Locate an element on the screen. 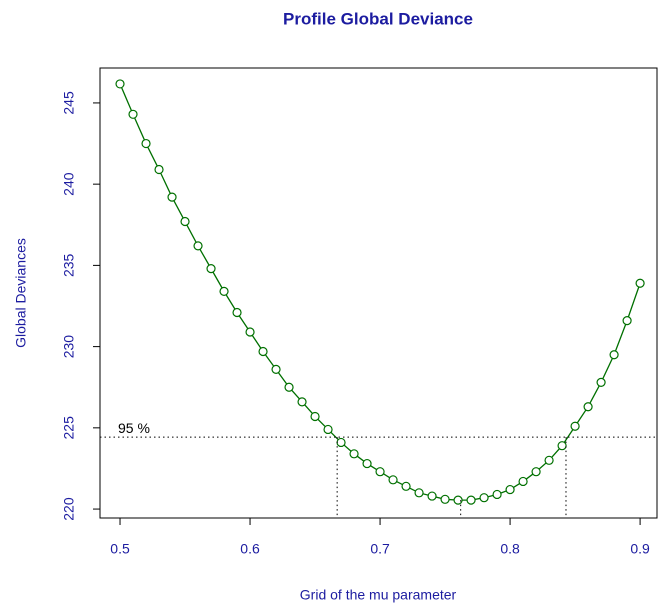 The image size is (658, 610). x-axis-label: Grid of the mu parameter is located at coordinates (378, 595).